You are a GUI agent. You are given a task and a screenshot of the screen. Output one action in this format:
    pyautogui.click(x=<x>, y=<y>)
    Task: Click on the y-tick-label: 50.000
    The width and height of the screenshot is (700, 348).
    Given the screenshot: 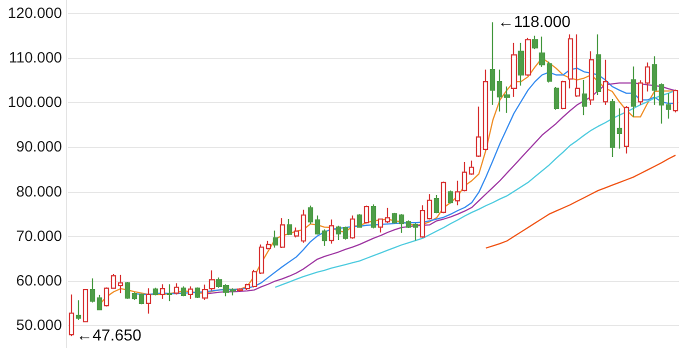 What is the action you would take?
    pyautogui.click(x=39, y=325)
    